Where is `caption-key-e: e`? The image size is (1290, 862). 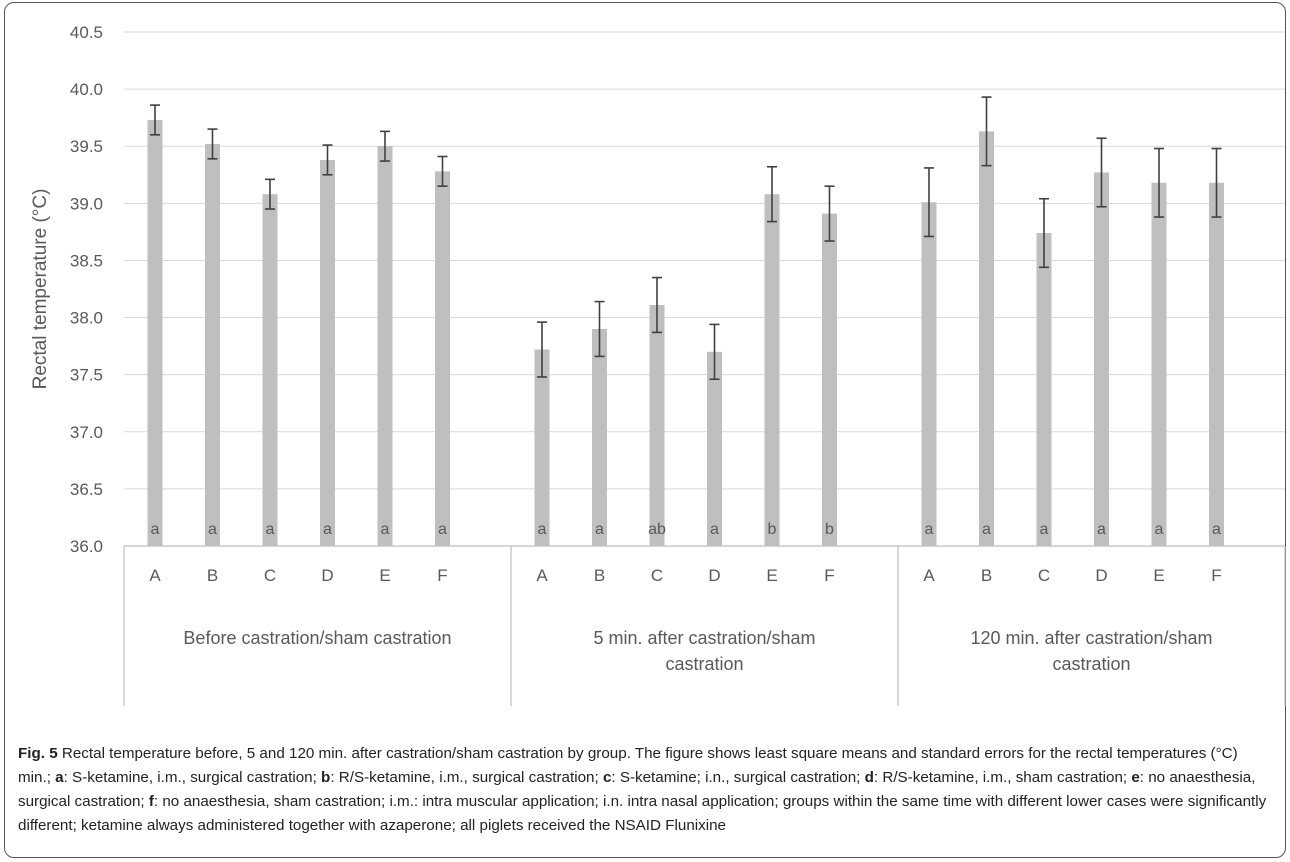
caption-key-e: e is located at coordinates (1135, 777).